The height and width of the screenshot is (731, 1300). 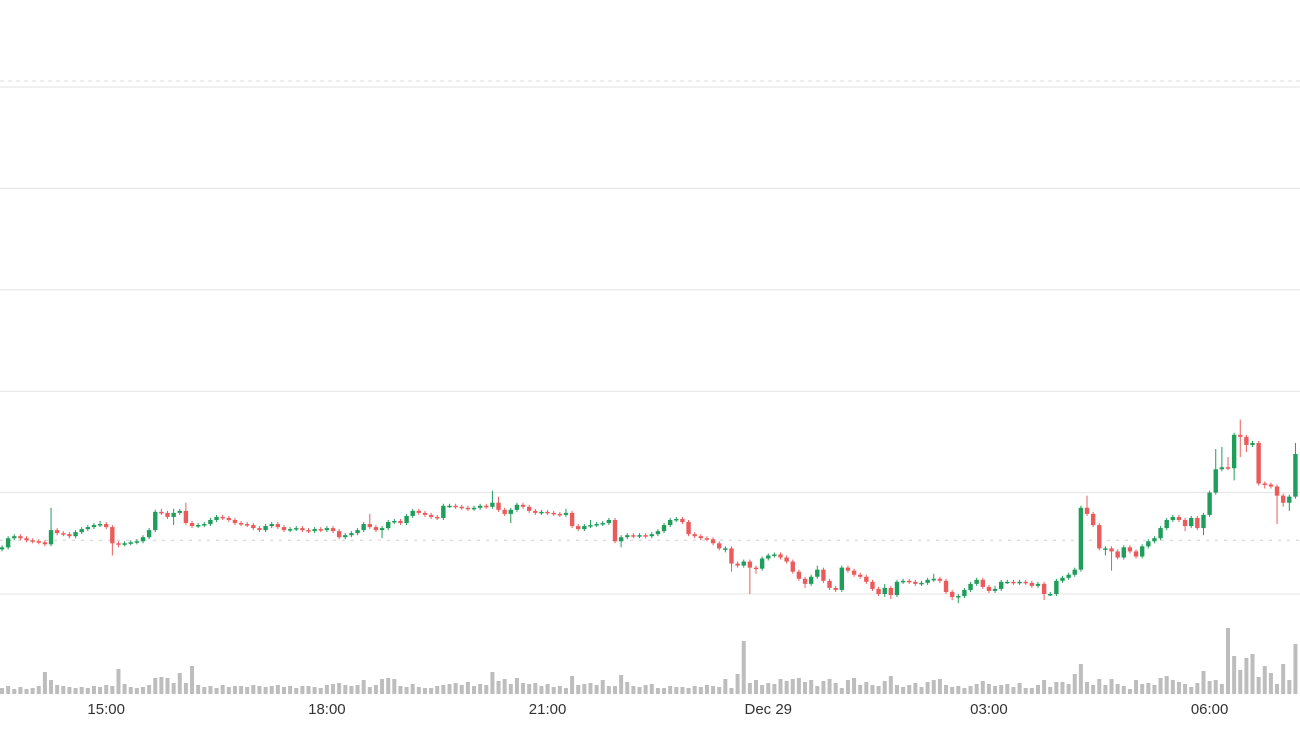 I want to click on x-axis: 15:00 18:00 21:00 Dec 29 03:00 06:00, so click(x=657, y=709).